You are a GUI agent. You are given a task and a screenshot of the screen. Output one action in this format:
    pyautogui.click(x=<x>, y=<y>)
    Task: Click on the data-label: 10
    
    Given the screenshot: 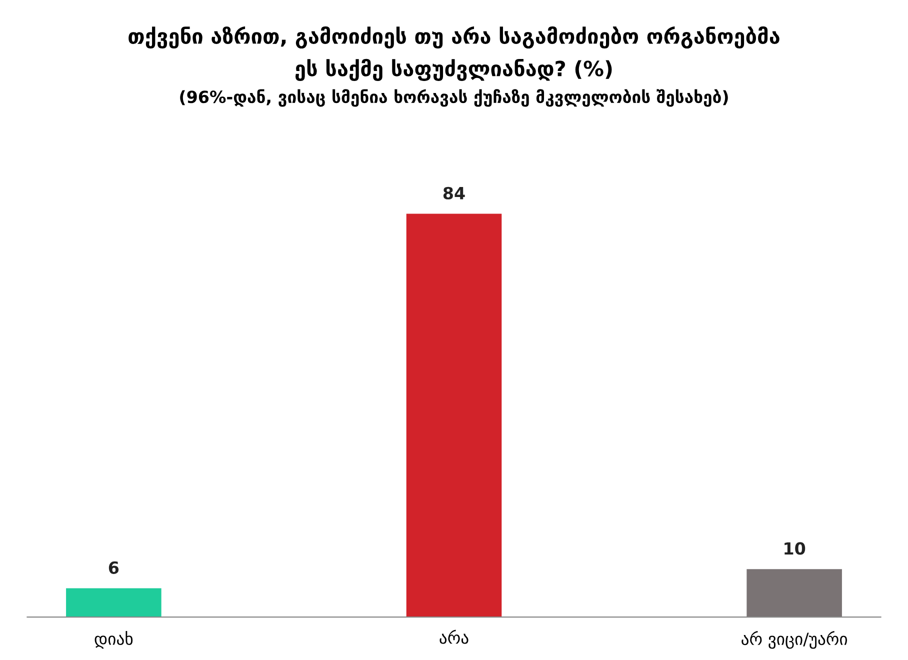 What is the action you would take?
    pyautogui.click(x=795, y=548)
    